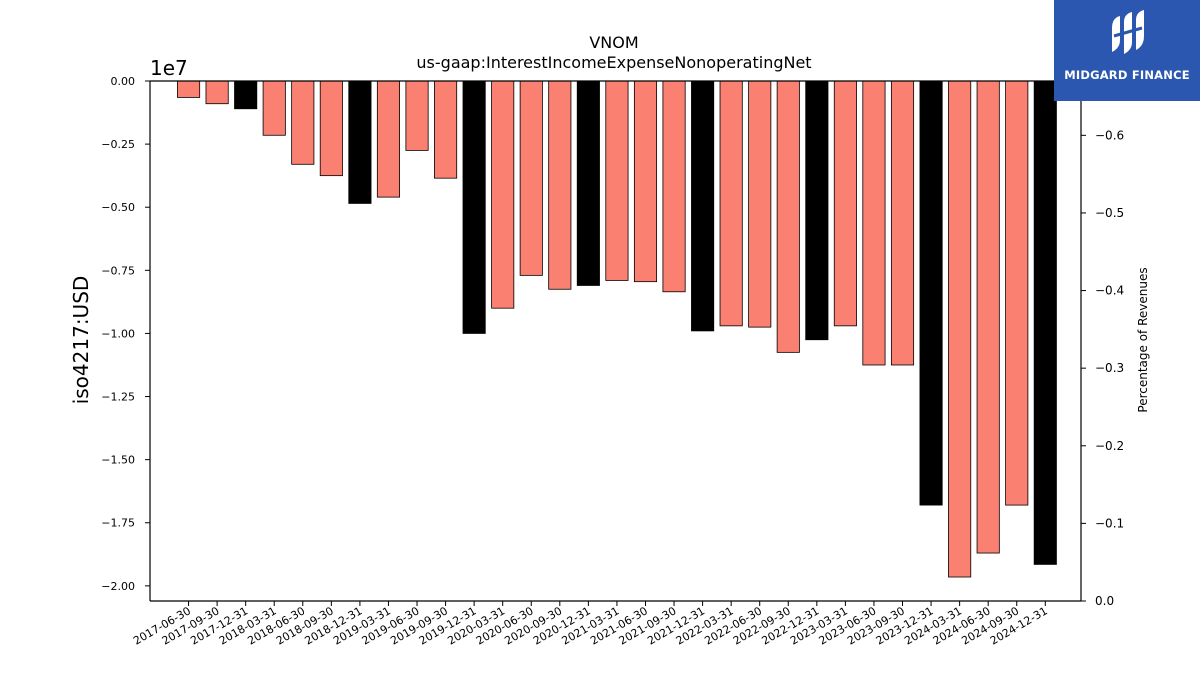  What do you see at coordinates (118, 586) in the screenshot?
I see `y-tick-label: −2.00` at bounding box center [118, 586].